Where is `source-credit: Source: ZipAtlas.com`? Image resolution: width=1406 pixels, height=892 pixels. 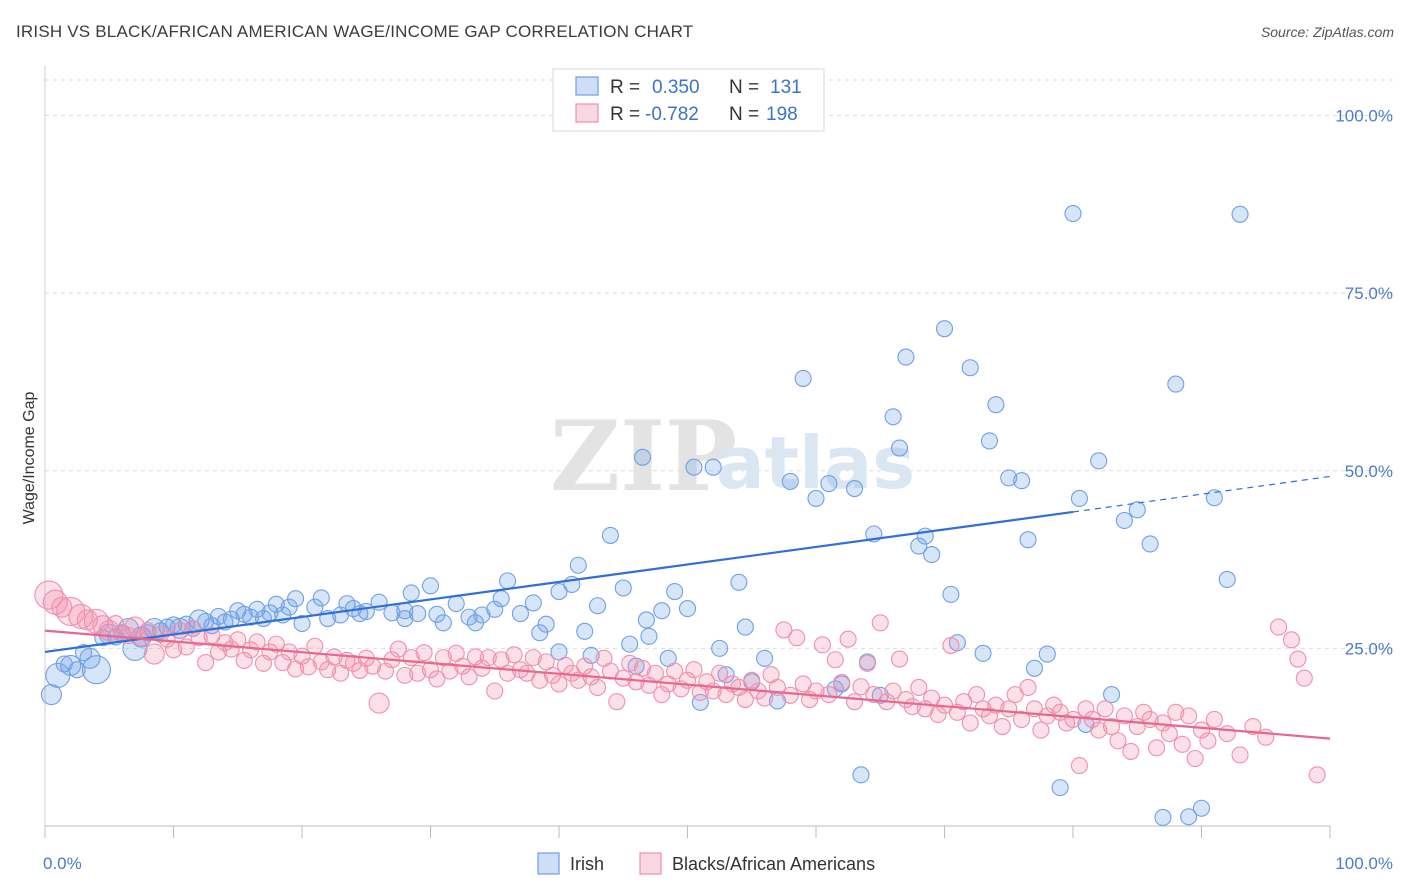
source-credit: Source: ZipAtlas.com is located at coordinates (1327, 32).